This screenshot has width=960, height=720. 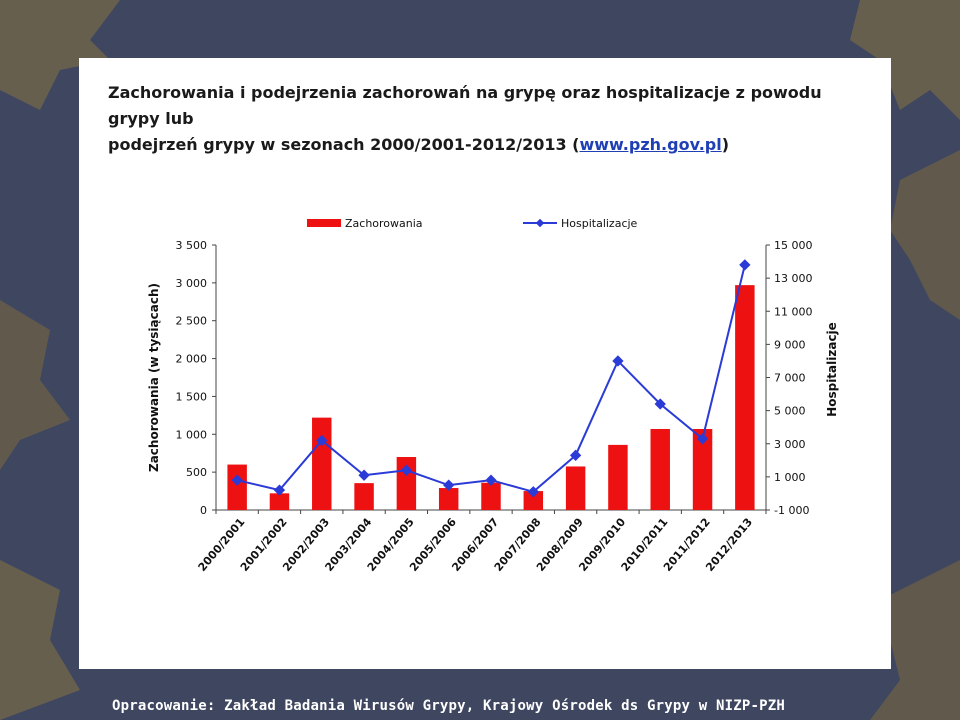 I want to click on source-link: www.pzh.gov.pl, so click(x=650, y=144).